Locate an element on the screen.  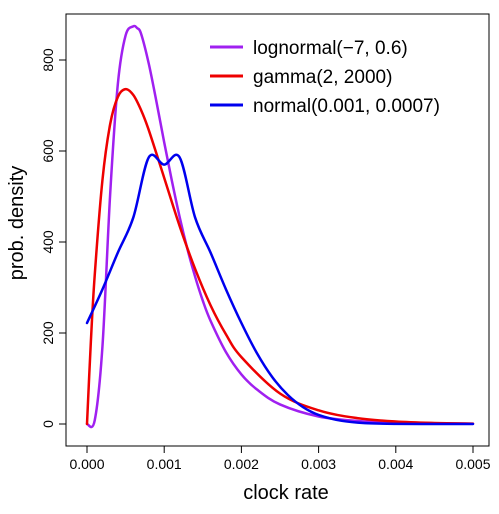
x-axis: 0.000 0.001 0.002 0.003 0.004 0.005 is located at coordinates (280, 458).